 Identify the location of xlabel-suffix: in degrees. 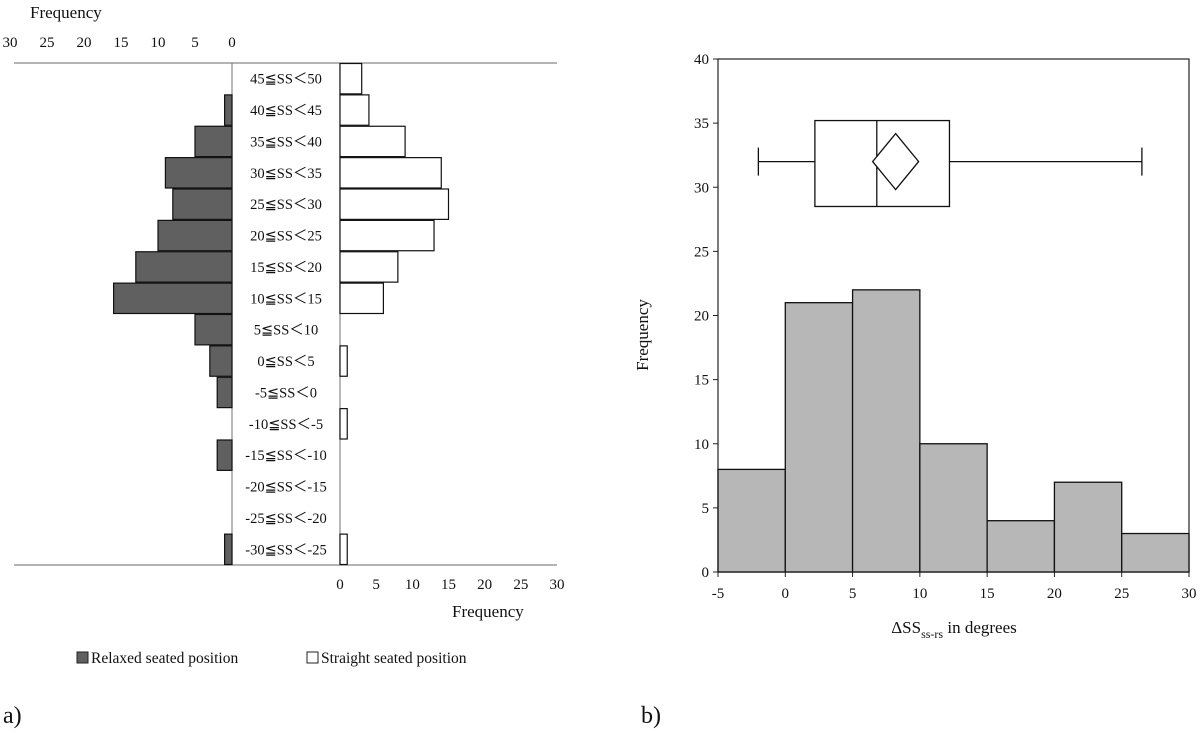
(980, 627).